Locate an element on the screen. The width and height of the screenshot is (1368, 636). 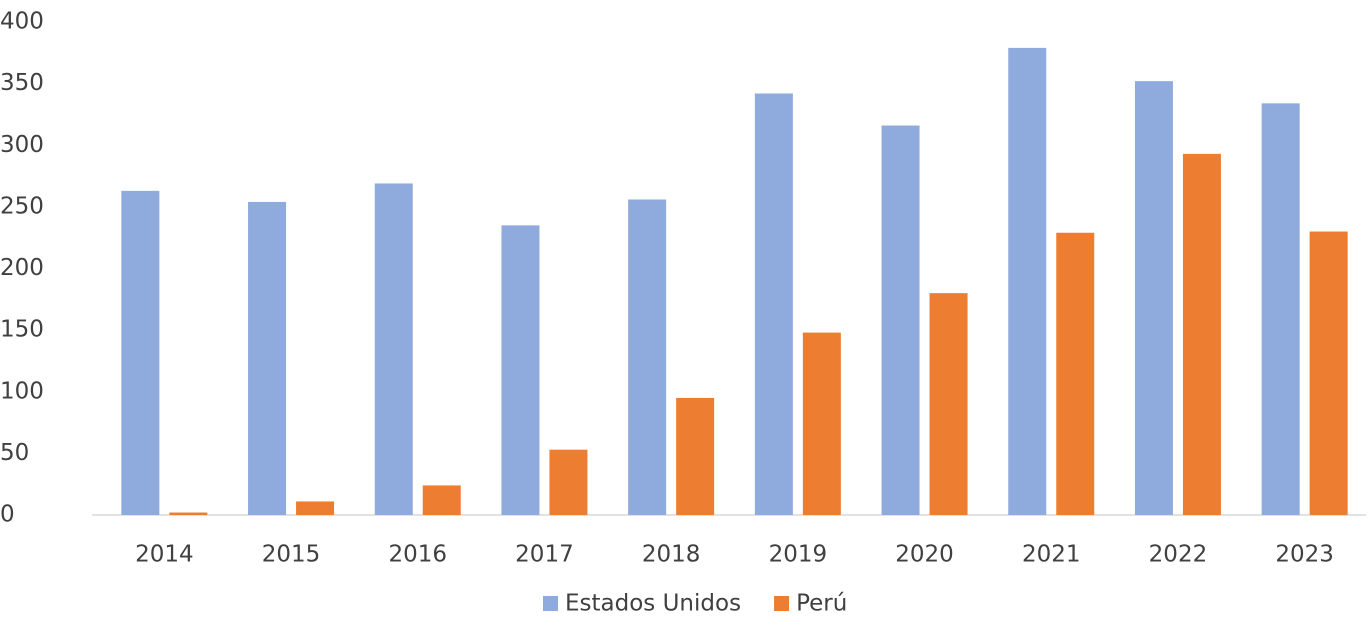
x-tick-label: 2016 is located at coordinates (417, 555).